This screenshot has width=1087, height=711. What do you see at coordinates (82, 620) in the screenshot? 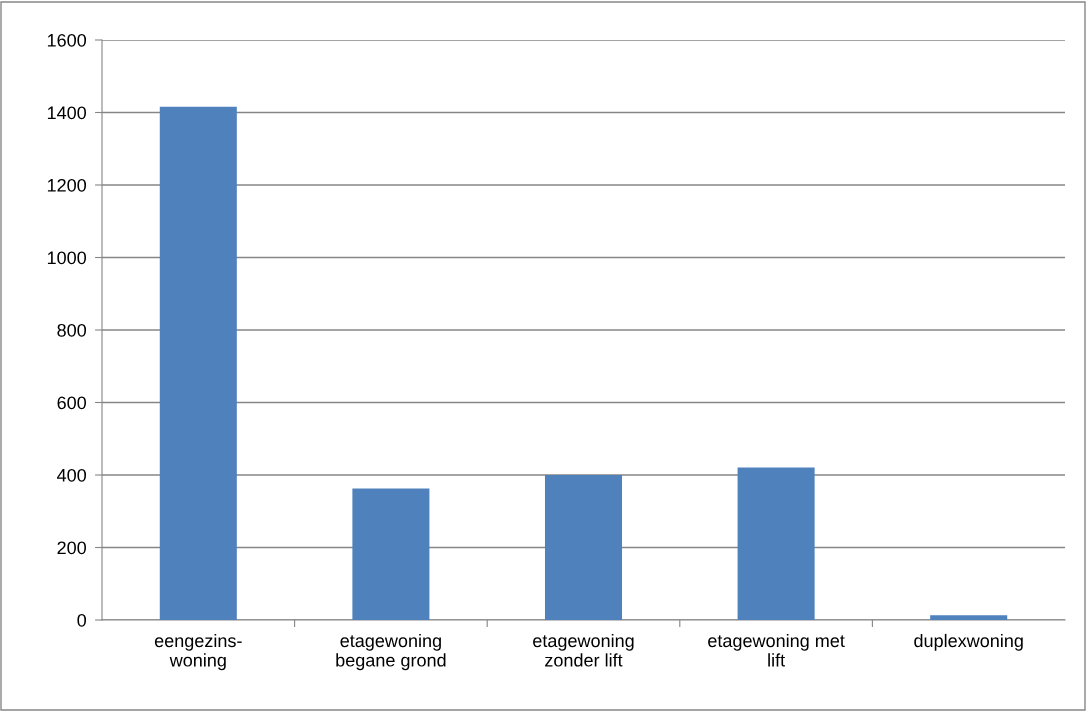
I see `y-tick-label: 0` at bounding box center [82, 620].